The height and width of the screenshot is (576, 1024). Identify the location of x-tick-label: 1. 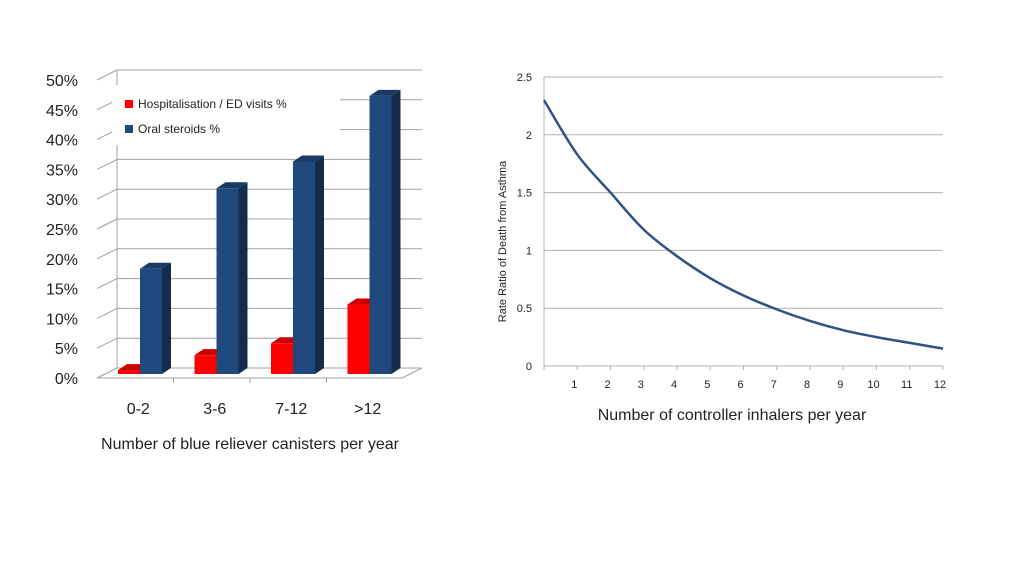
(574, 385).